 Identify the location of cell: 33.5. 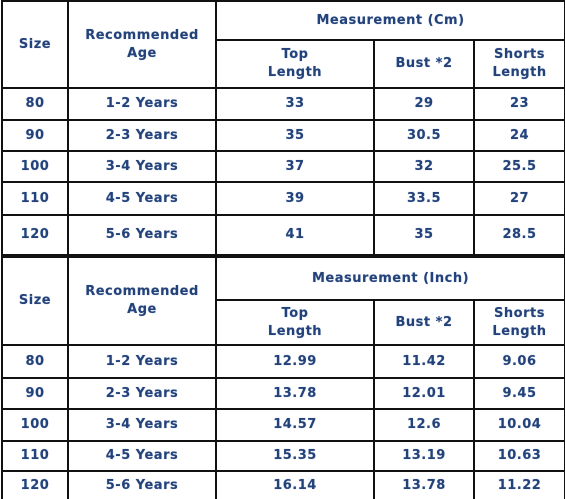
(424, 198).